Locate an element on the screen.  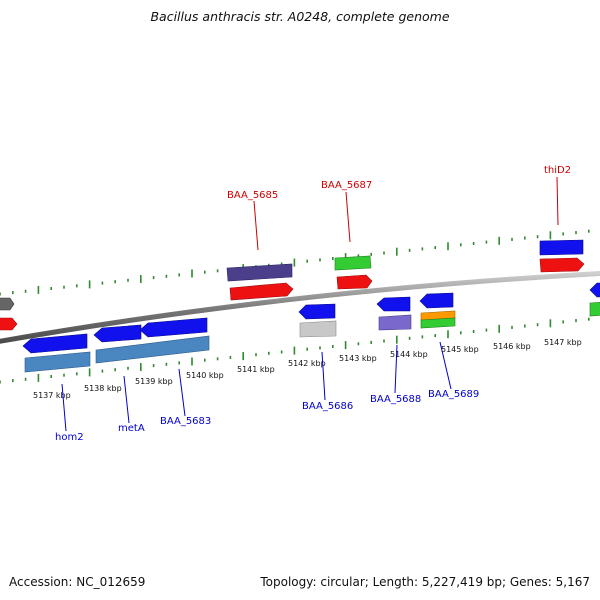
upper-scale-track is located at coordinates (295, 262).